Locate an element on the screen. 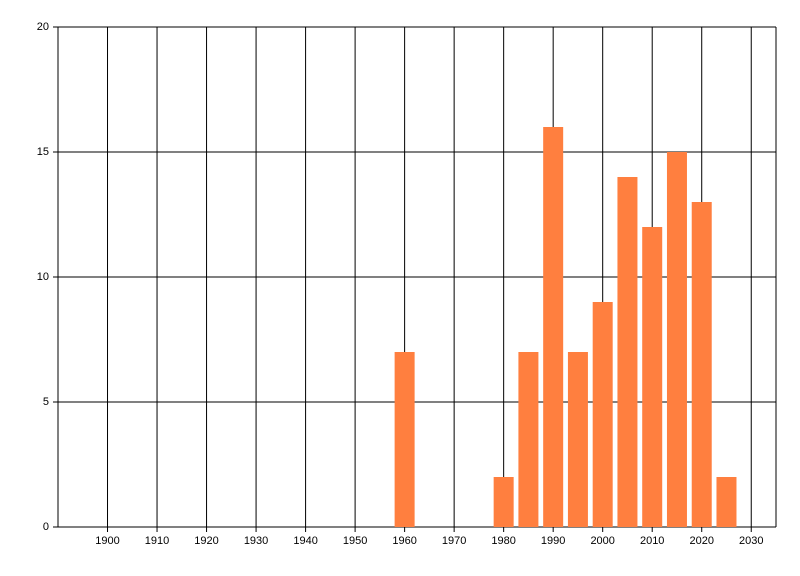 This screenshot has width=800, height=576. x-tick-label: 1900 is located at coordinates (107, 541).